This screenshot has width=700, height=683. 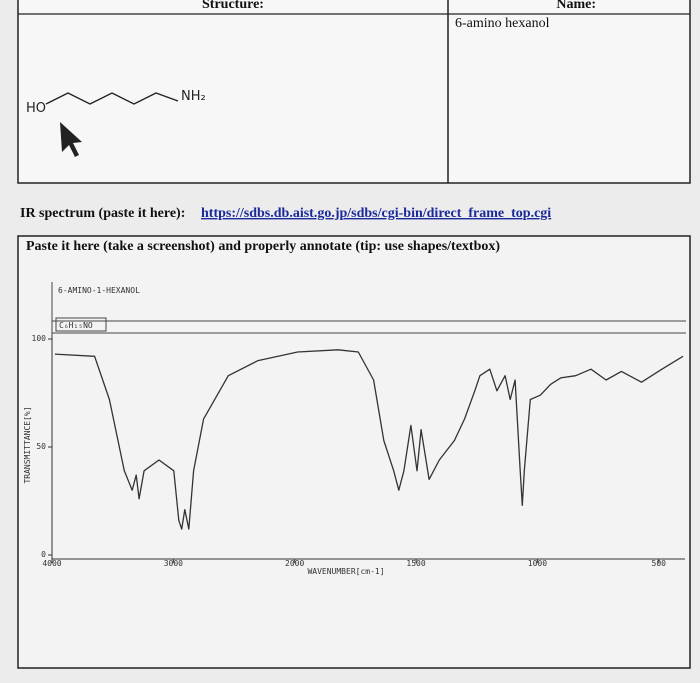 What do you see at coordinates (36, 108) in the screenshot?
I see `ho-label: HO` at bounding box center [36, 108].